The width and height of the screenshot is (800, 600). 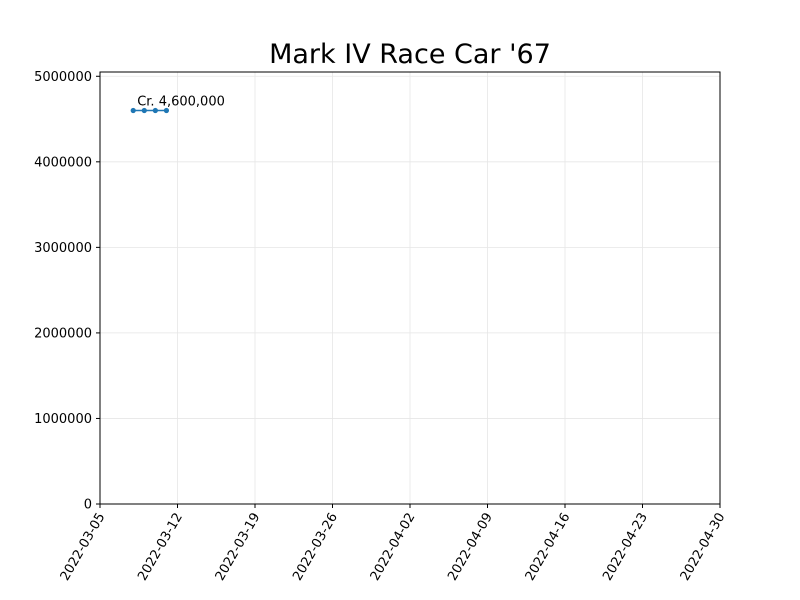 I want to click on x-tick-label: 2022-04-30, so click(x=703, y=547).